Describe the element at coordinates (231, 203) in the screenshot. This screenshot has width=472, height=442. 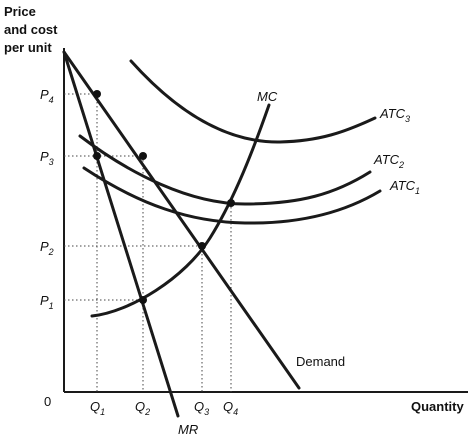
I see `point-atc1-q4` at that location.